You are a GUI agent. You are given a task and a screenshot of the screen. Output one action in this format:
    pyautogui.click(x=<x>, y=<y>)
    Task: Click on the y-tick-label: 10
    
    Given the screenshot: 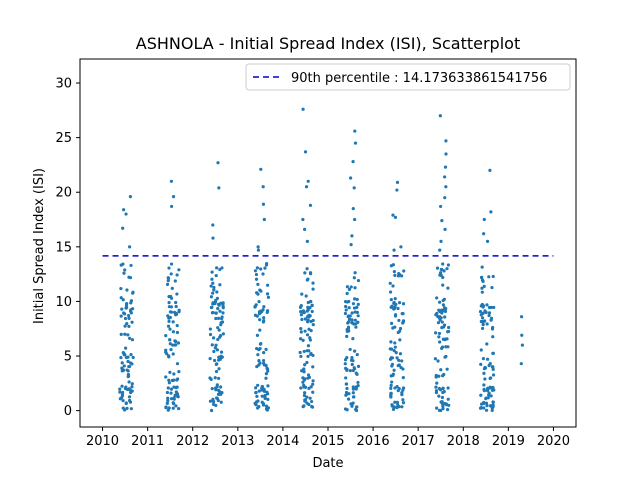 What is the action you would take?
    pyautogui.click(x=63, y=302)
    